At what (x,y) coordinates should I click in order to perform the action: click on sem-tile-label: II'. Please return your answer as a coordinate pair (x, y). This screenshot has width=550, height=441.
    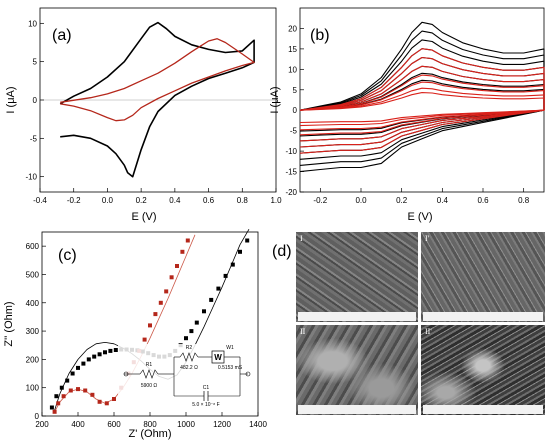
    Looking at the image, I should click on (428, 331).